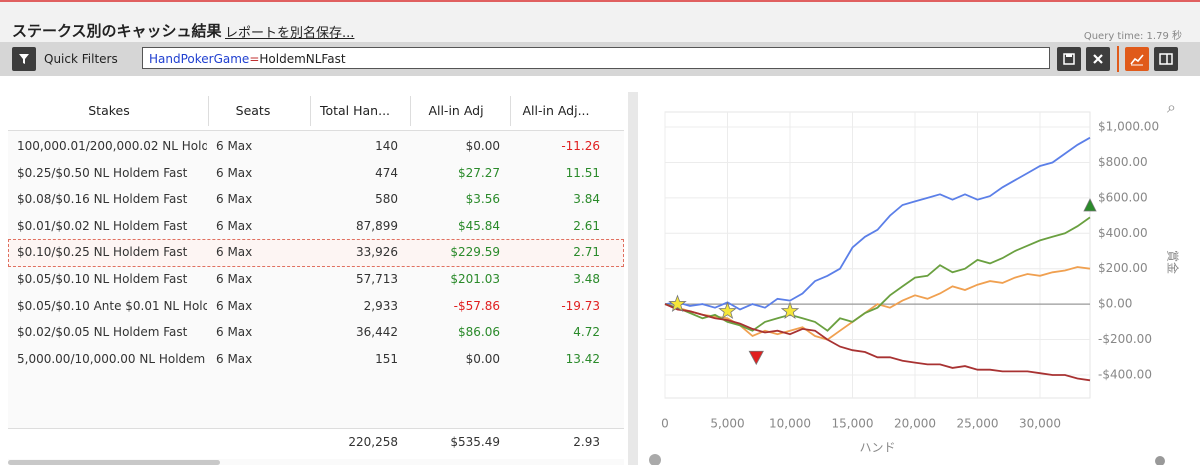 The image size is (1200, 465). What do you see at coordinates (377, 279) in the screenshot?
I see `table-cell: 57,713` at bounding box center [377, 279].